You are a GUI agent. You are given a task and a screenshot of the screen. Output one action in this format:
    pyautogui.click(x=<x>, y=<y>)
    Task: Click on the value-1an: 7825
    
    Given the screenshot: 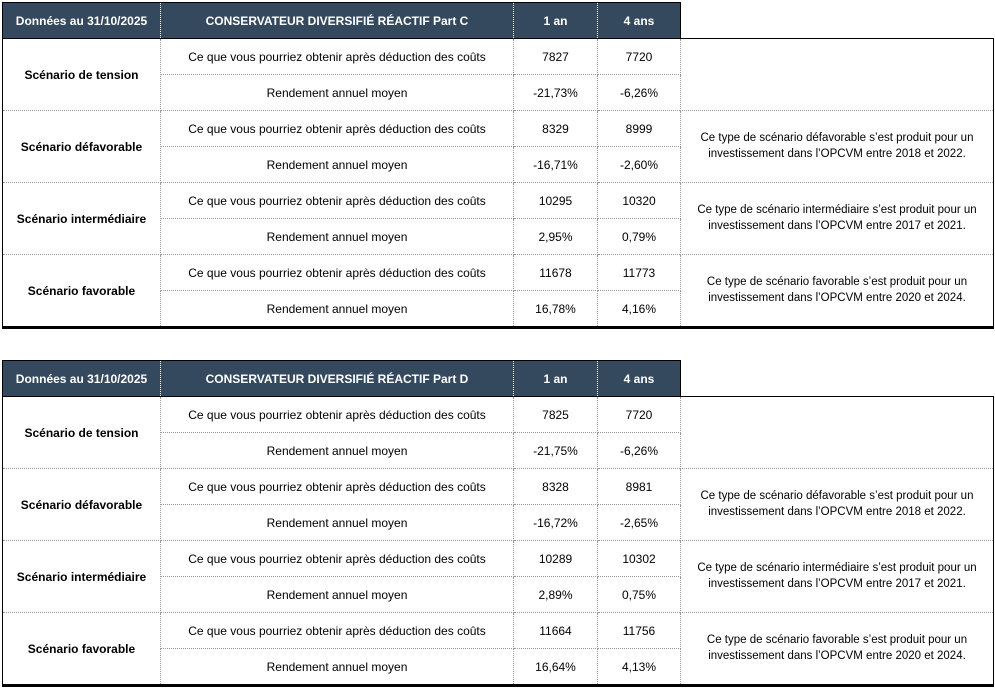 What is the action you would take?
    pyautogui.click(x=555, y=414)
    